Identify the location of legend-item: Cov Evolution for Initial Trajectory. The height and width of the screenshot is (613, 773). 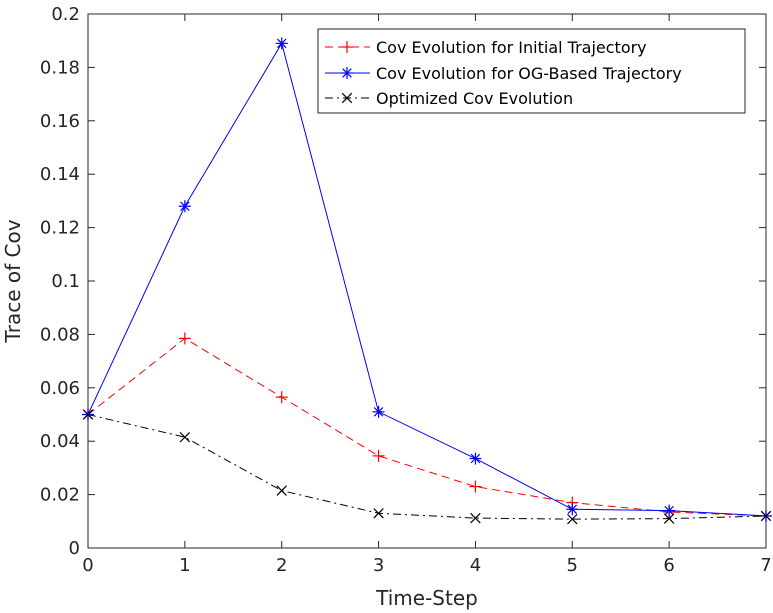
(486, 47).